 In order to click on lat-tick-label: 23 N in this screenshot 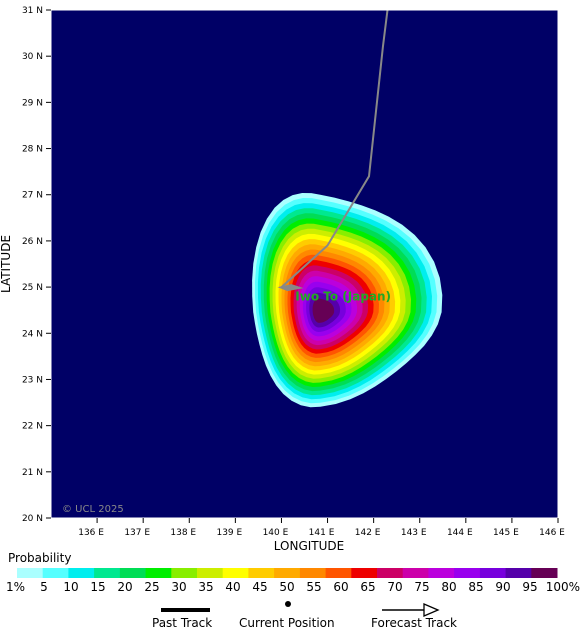, I will do `click(32, 380)`.